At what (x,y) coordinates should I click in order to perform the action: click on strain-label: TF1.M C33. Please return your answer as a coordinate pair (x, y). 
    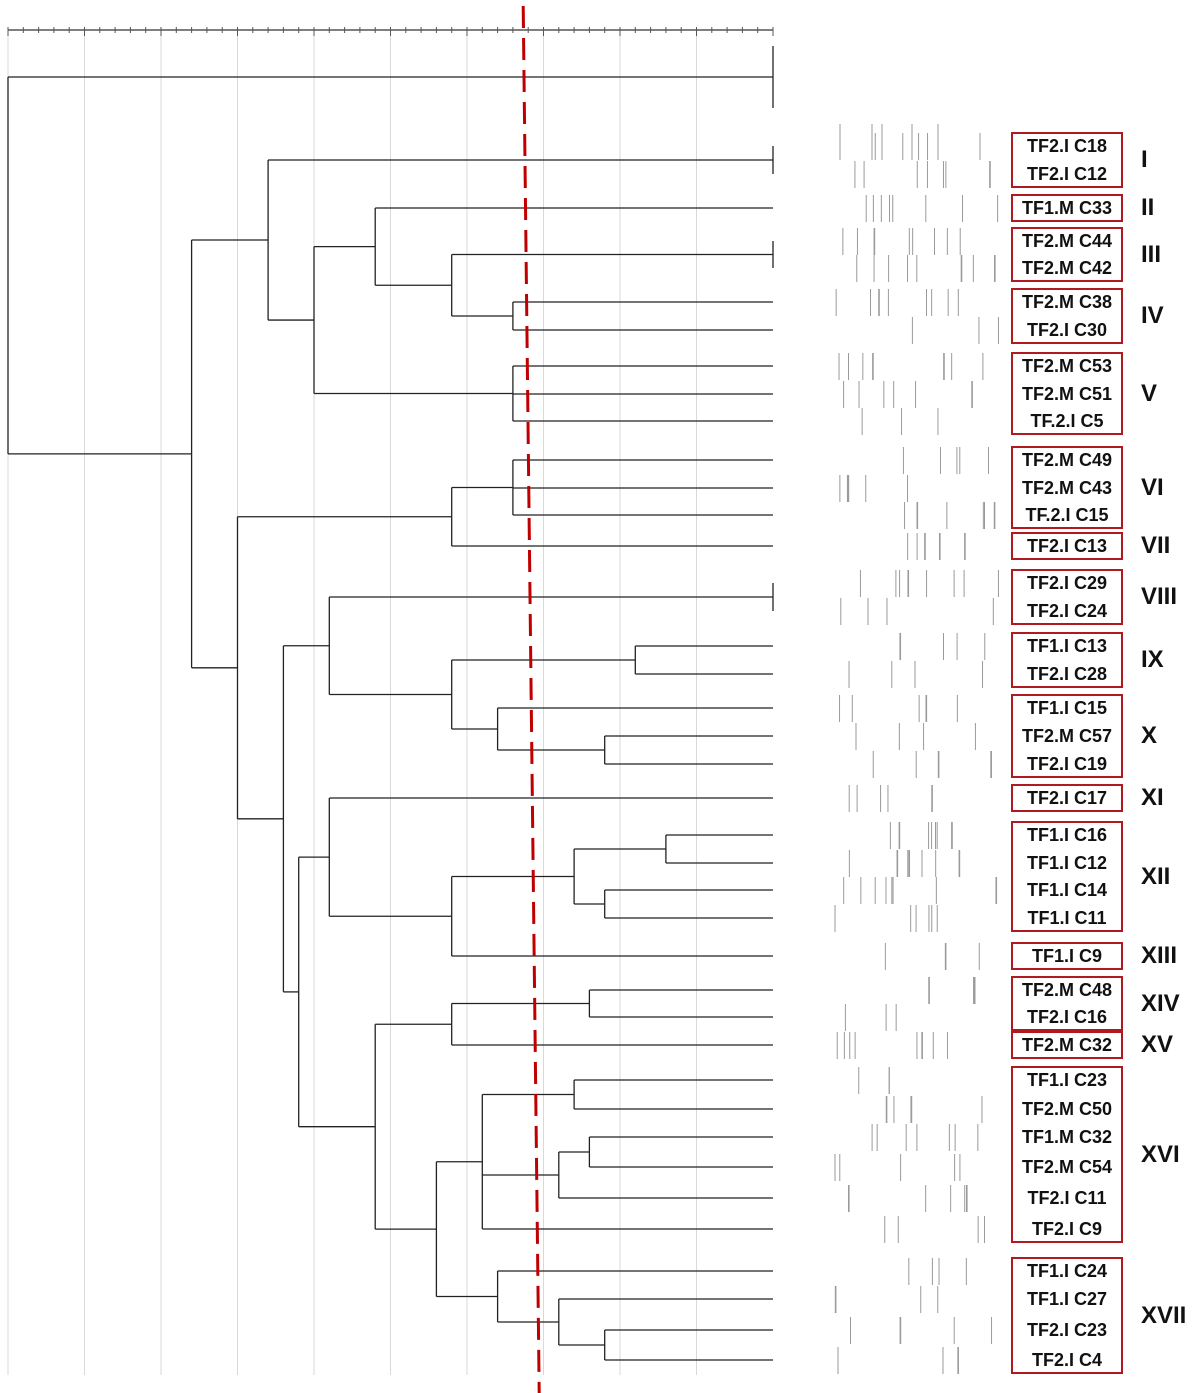
    Looking at the image, I should click on (1067, 208).